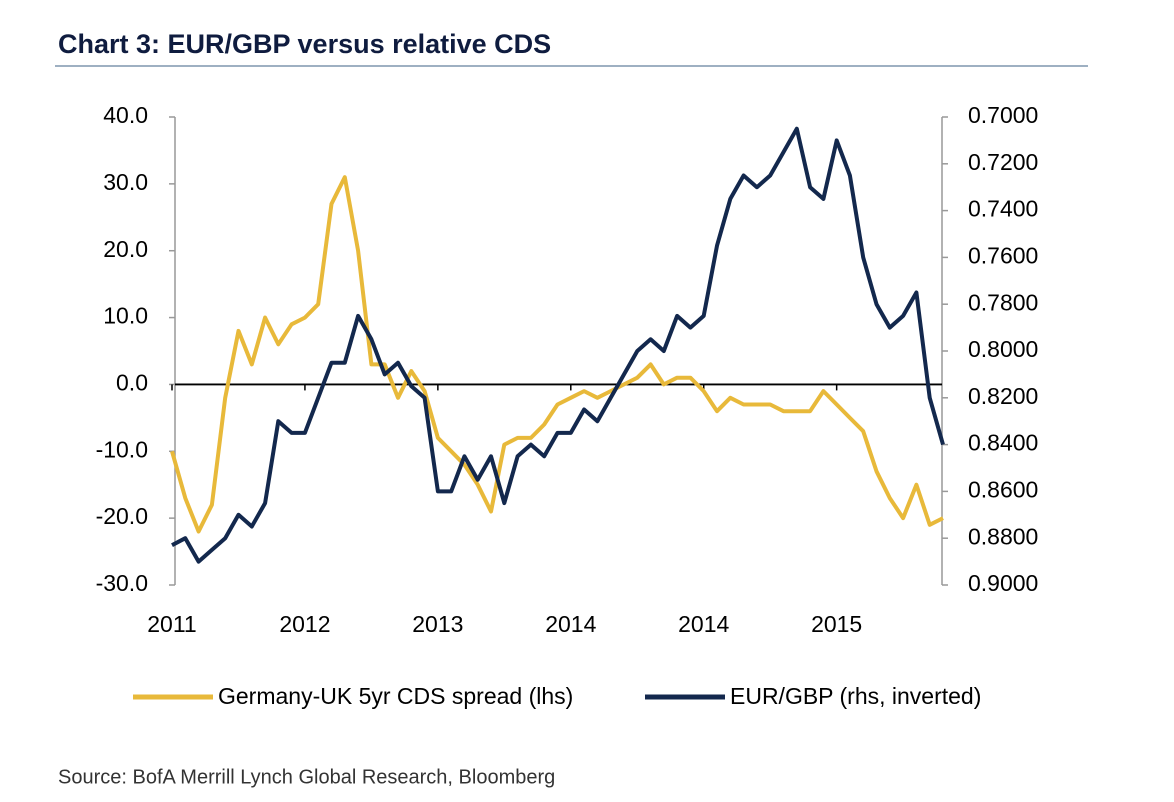 This screenshot has width=1174, height=802. I want to click on y2-tick-label: 0.8400, so click(1003, 443).